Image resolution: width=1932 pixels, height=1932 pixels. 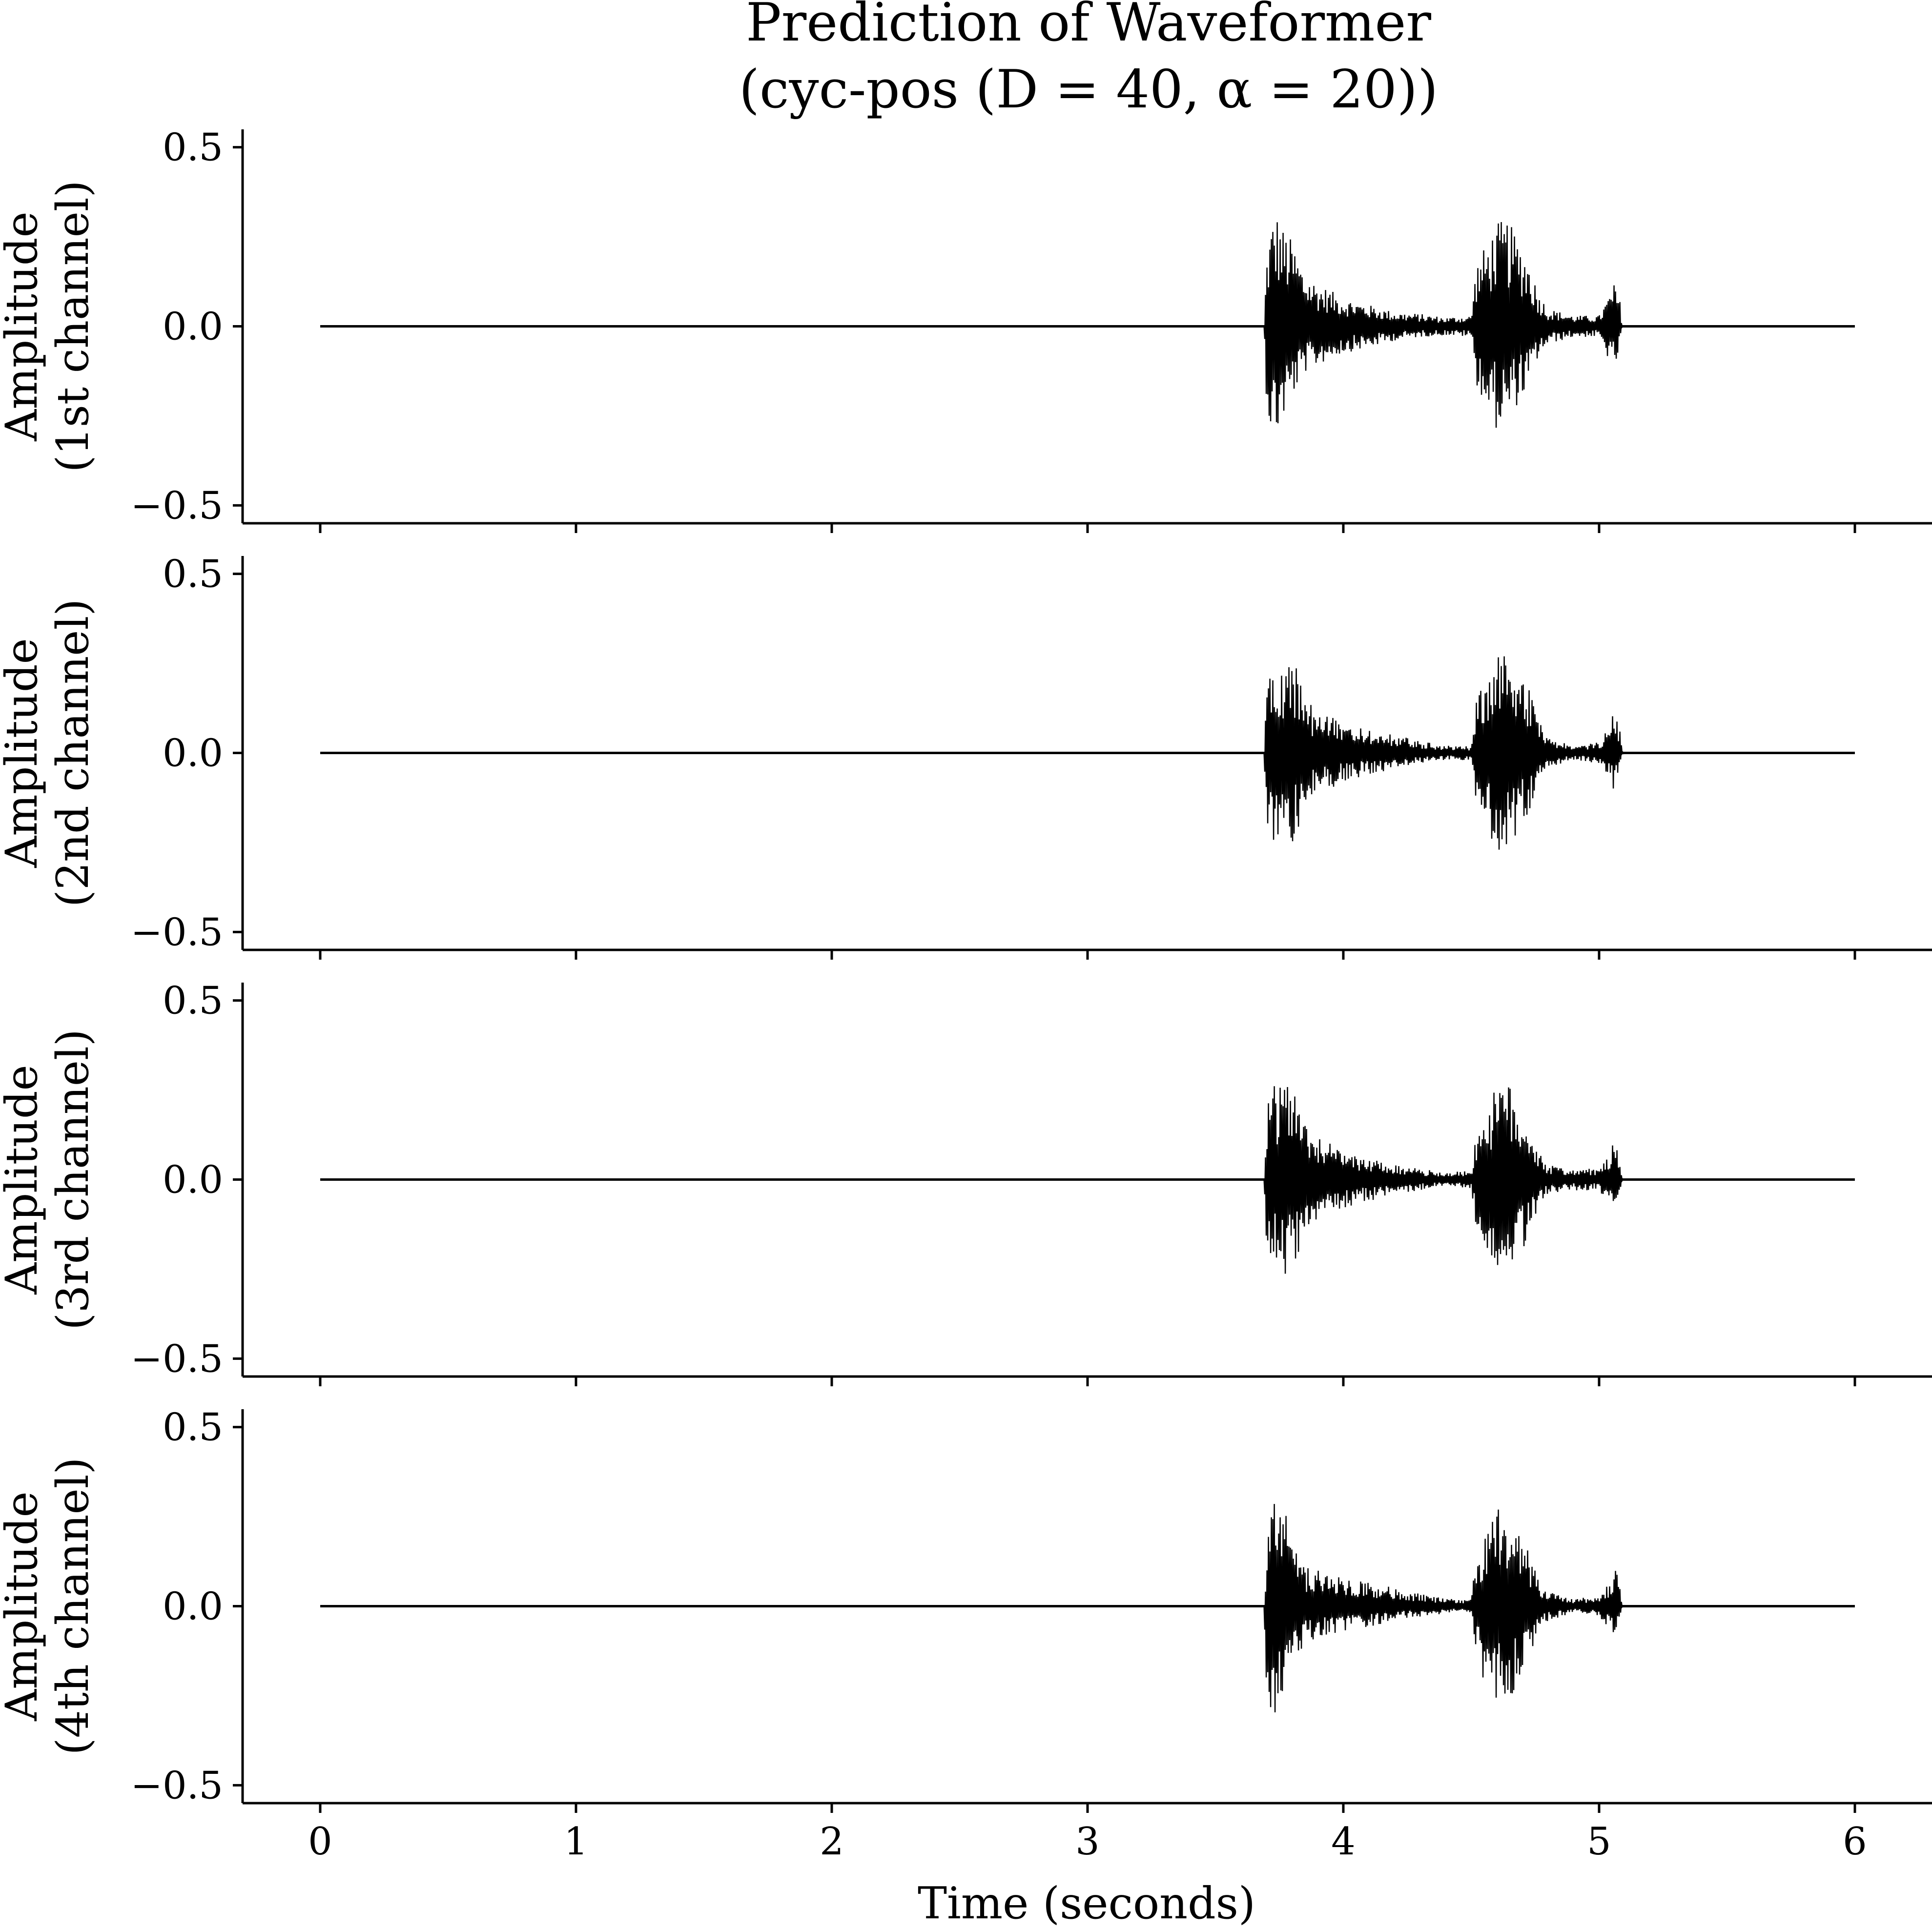 I want to click on x-tick-label: 2, so click(x=832, y=1842).